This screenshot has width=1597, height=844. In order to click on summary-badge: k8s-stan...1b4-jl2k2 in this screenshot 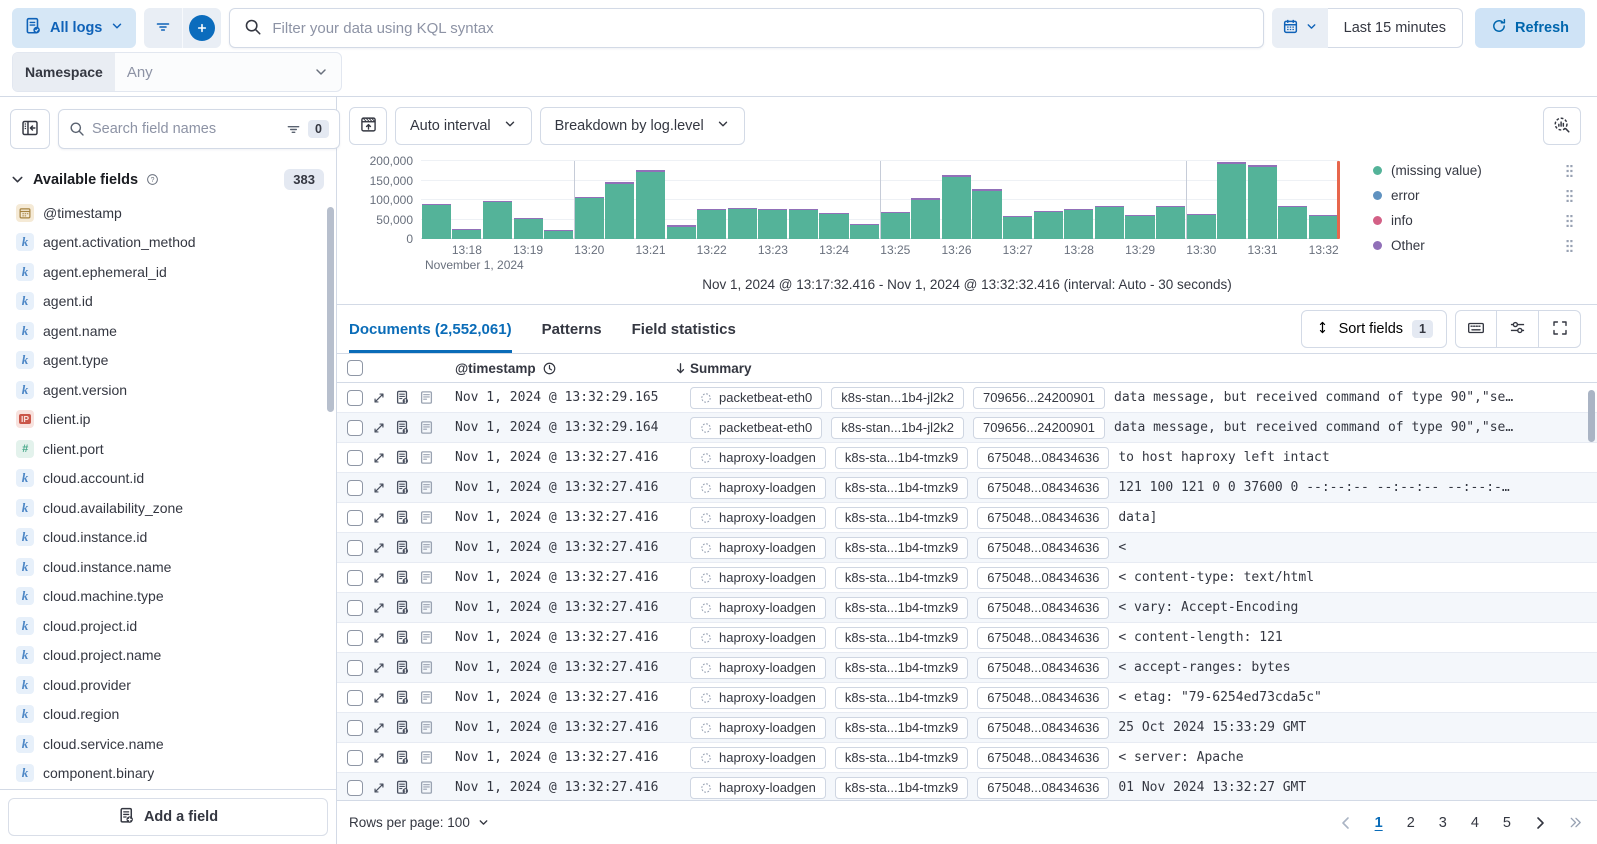, I will do `click(897, 397)`.